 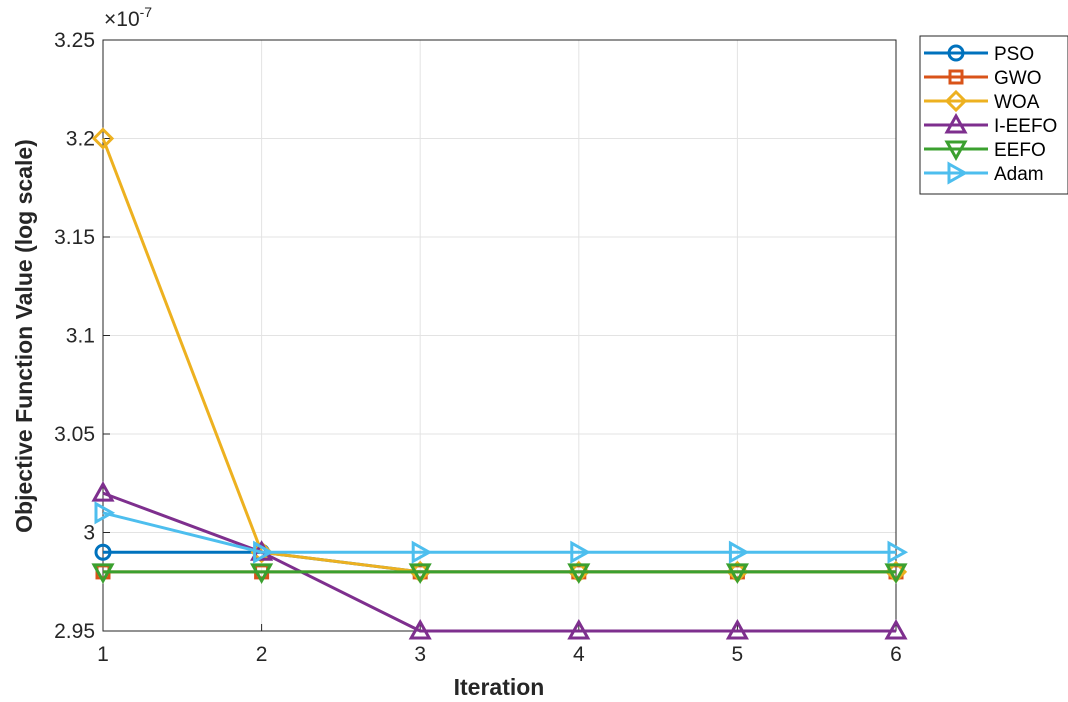 What do you see at coordinates (738, 654) in the screenshot?
I see `x-tick-label: 5` at bounding box center [738, 654].